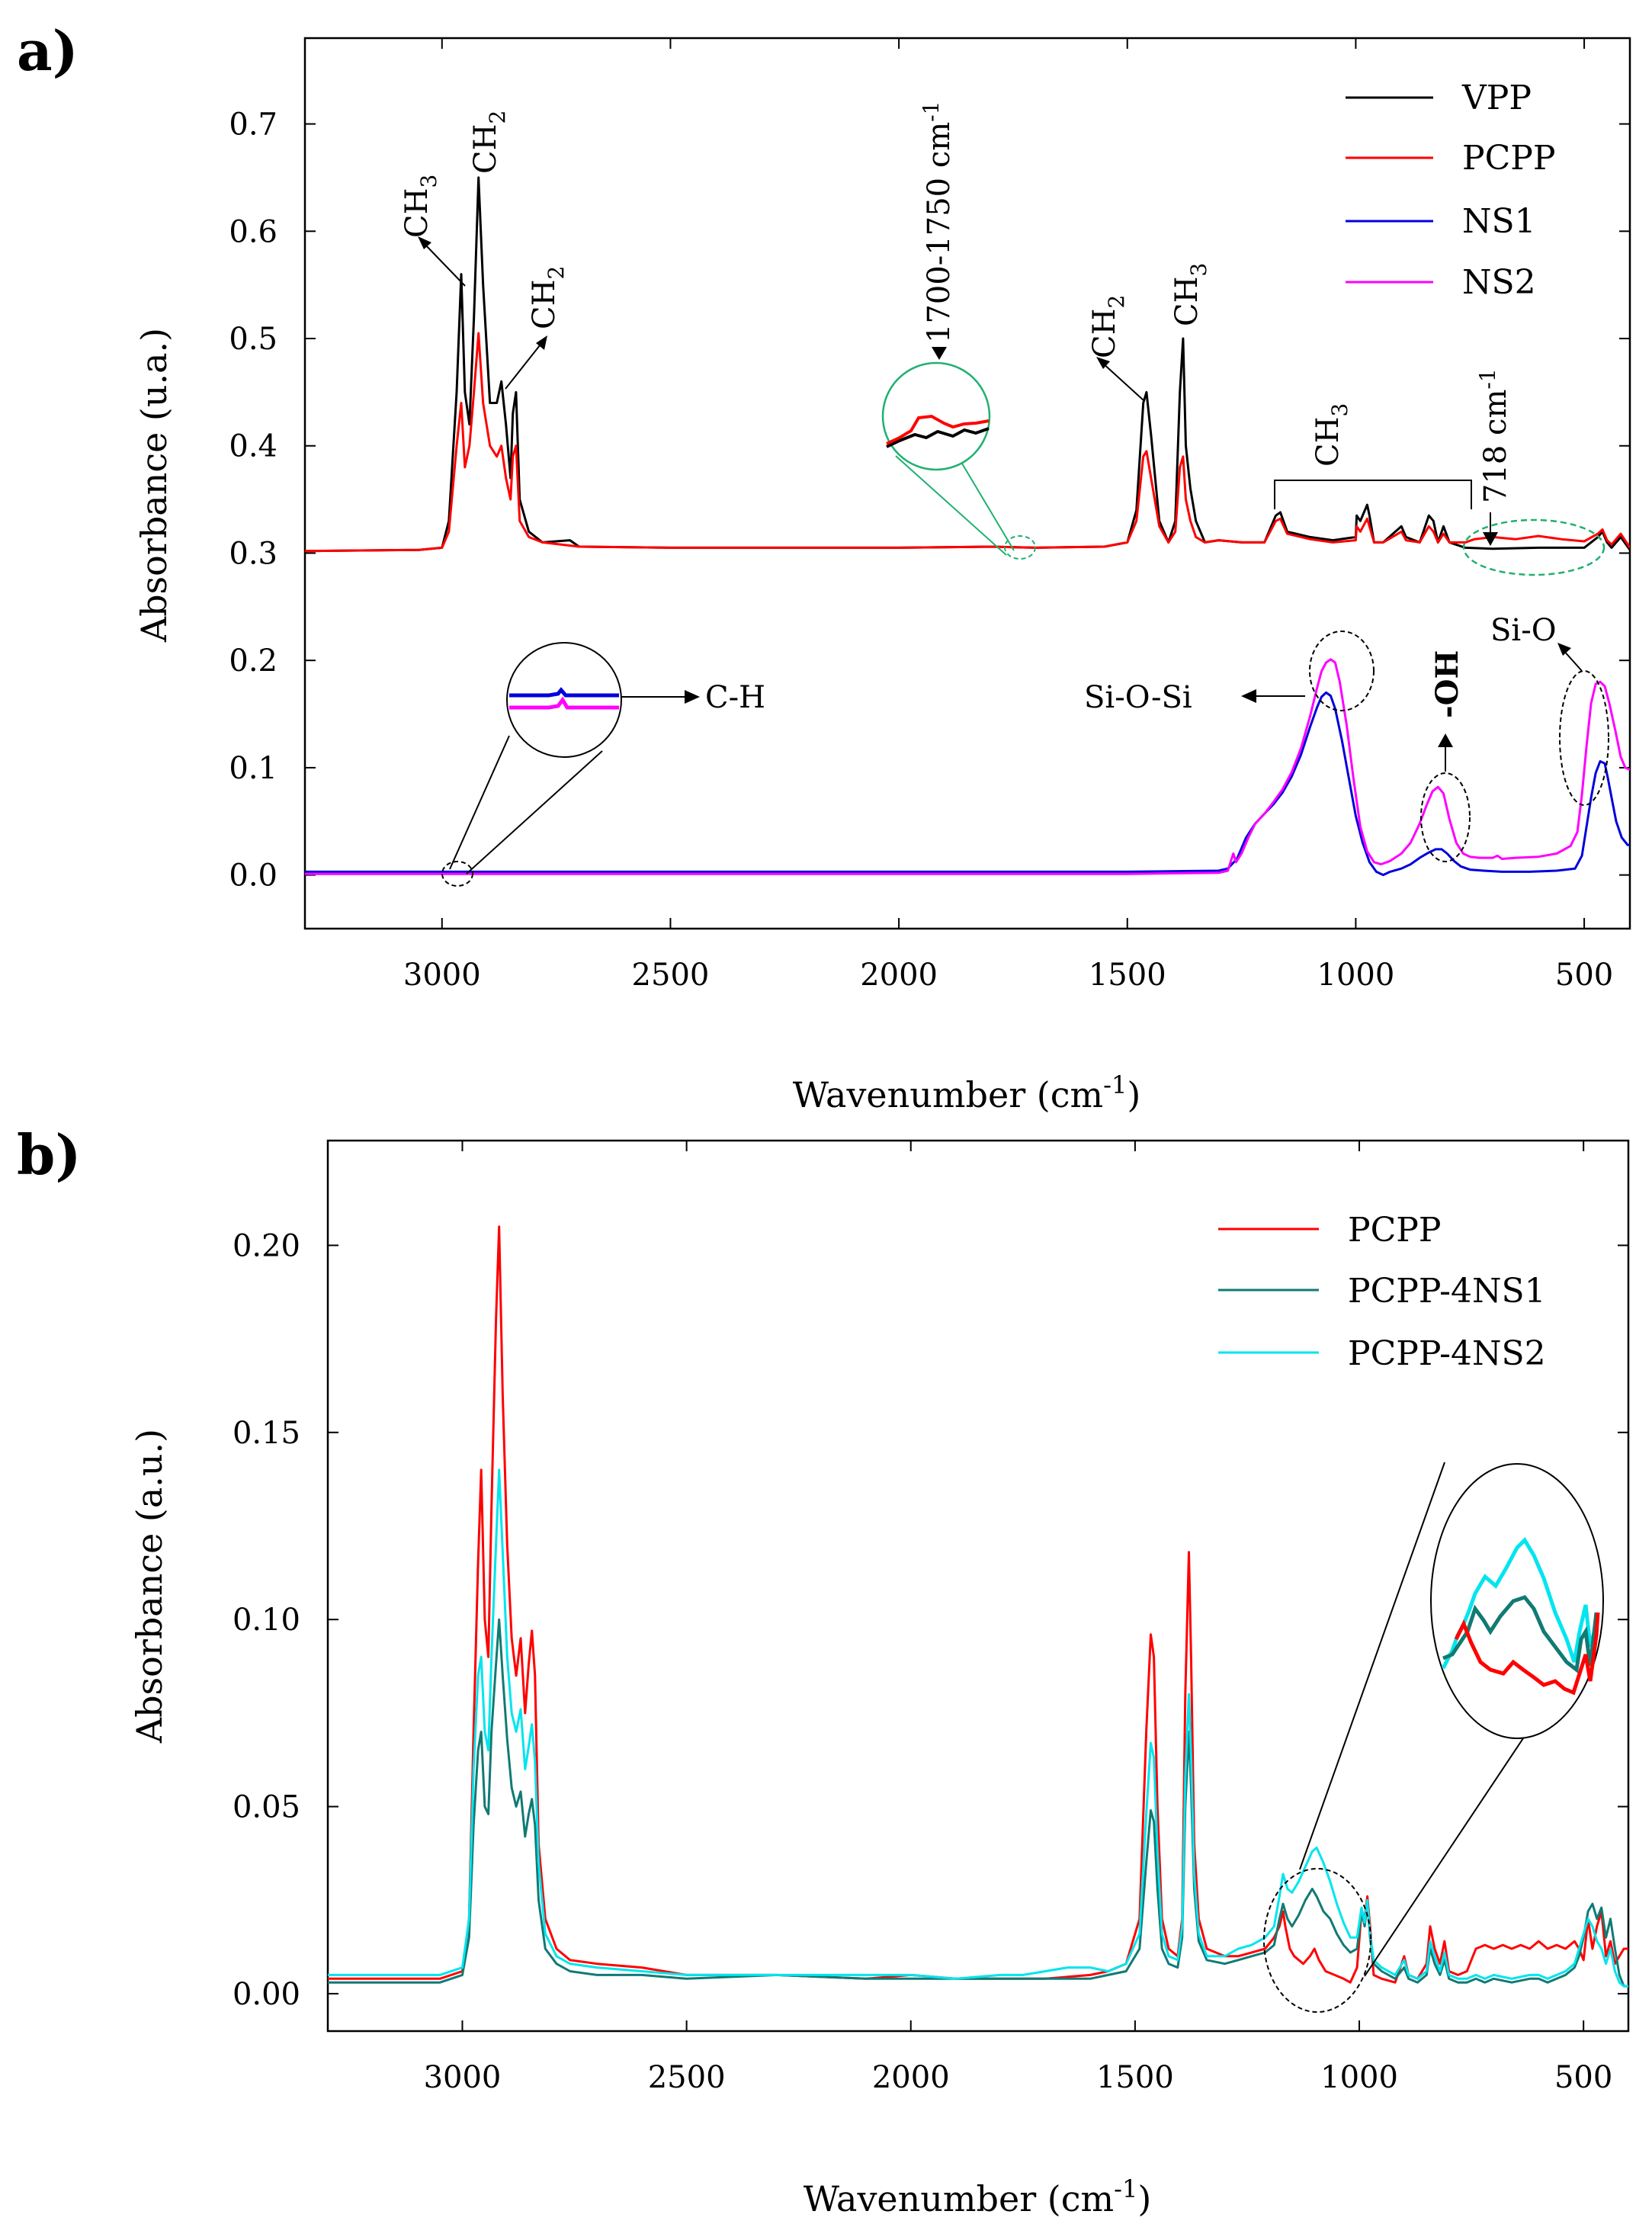 This screenshot has width=1652, height=2240. What do you see at coordinates (692, 697) in the screenshot?
I see `arrowhead-ch` at bounding box center [692, 697].